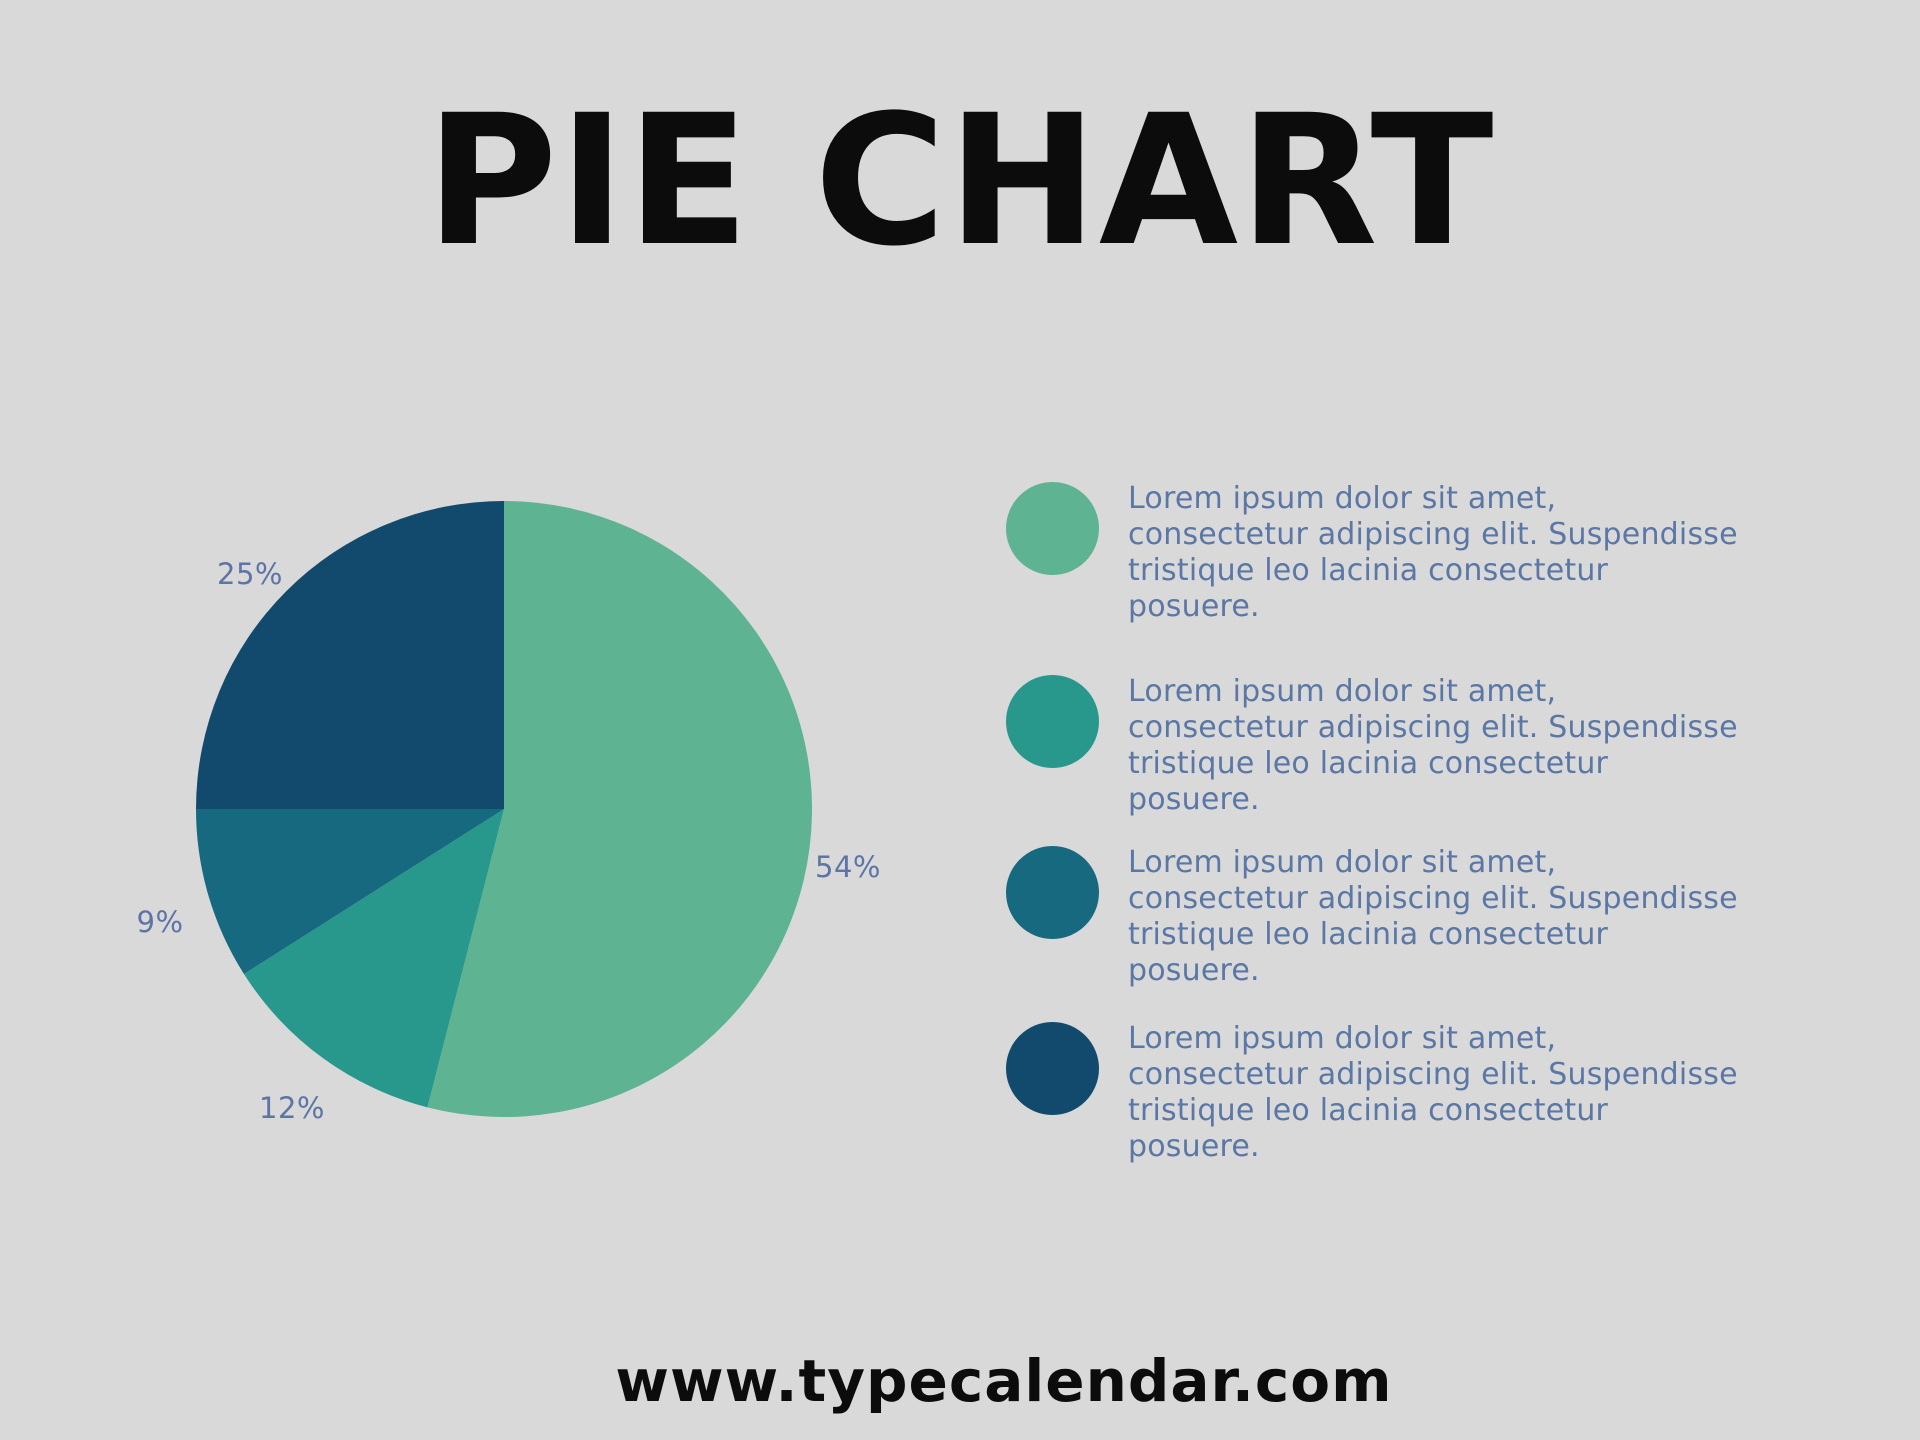 This screenshot has height=1440, width=1920. I want to click on page-title: PIE CHART, so click(960, 181).